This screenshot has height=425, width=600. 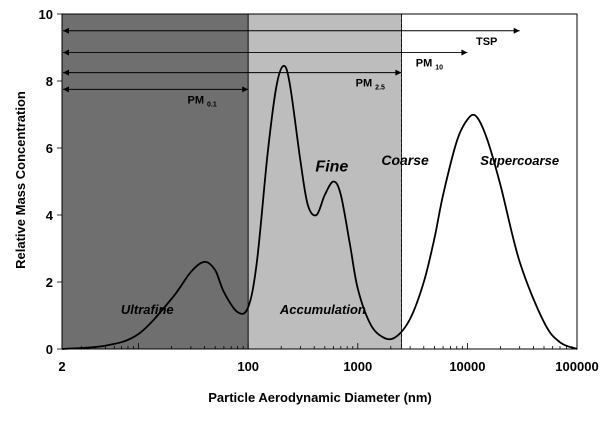 What do you see at coordinates (20, 180) in the screenshot?
I see `y-axis-title: Relative Mass Concentration` at bounding box center [20, 180].